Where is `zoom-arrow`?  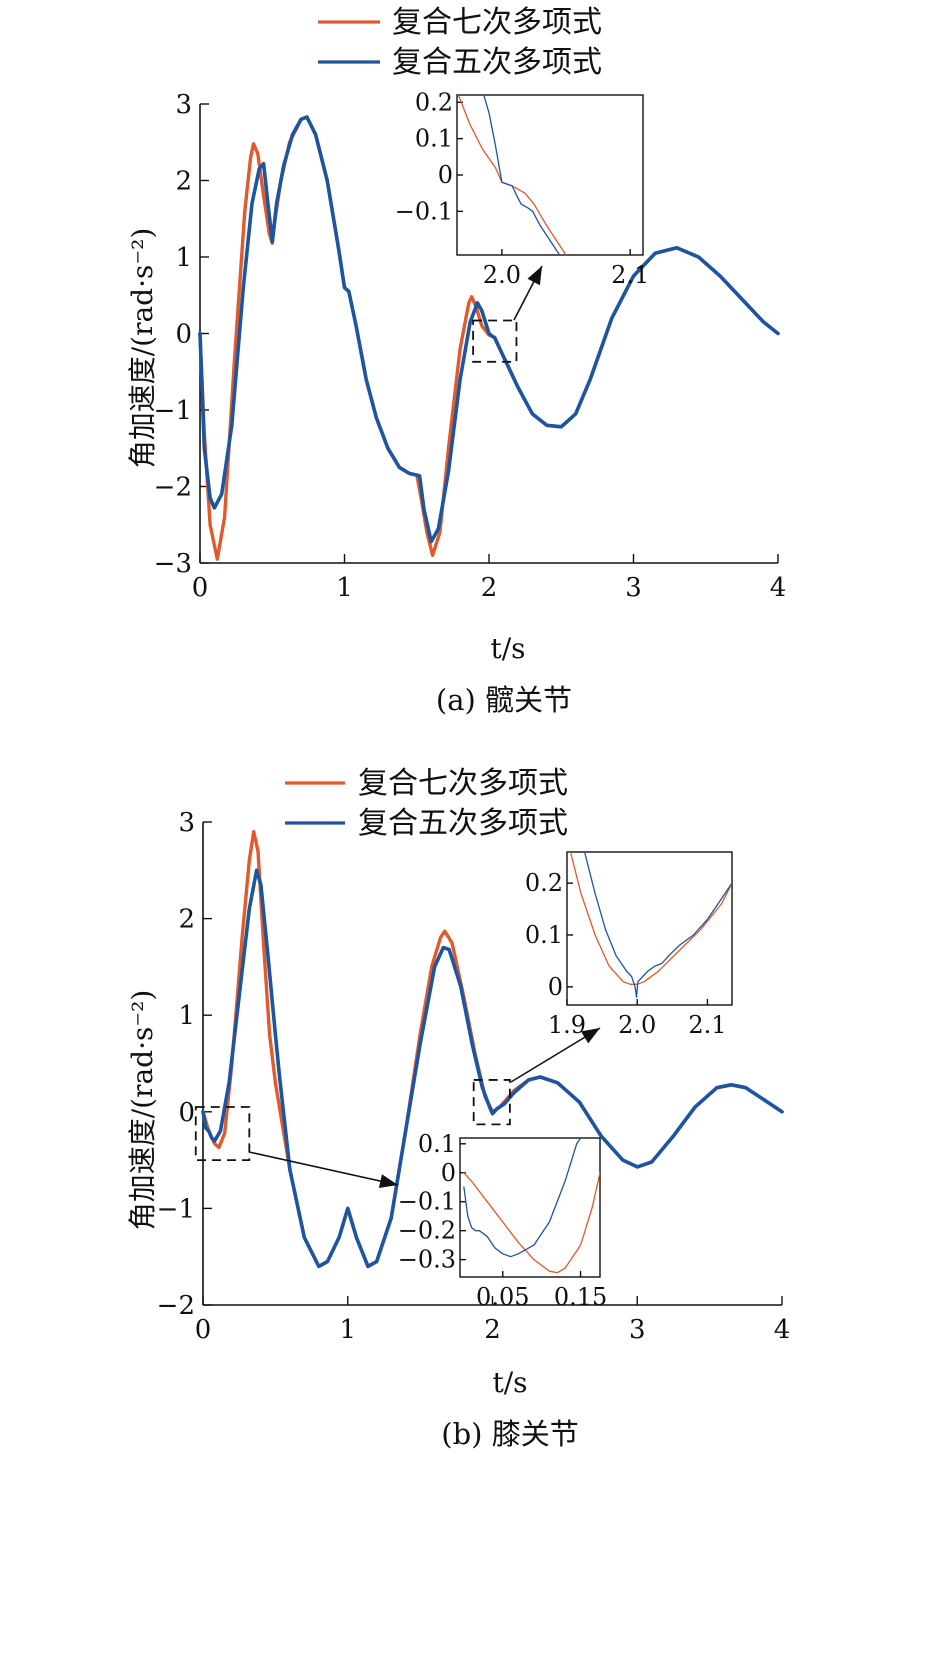 zoom-arrow is located at coordinates (323, 1168).